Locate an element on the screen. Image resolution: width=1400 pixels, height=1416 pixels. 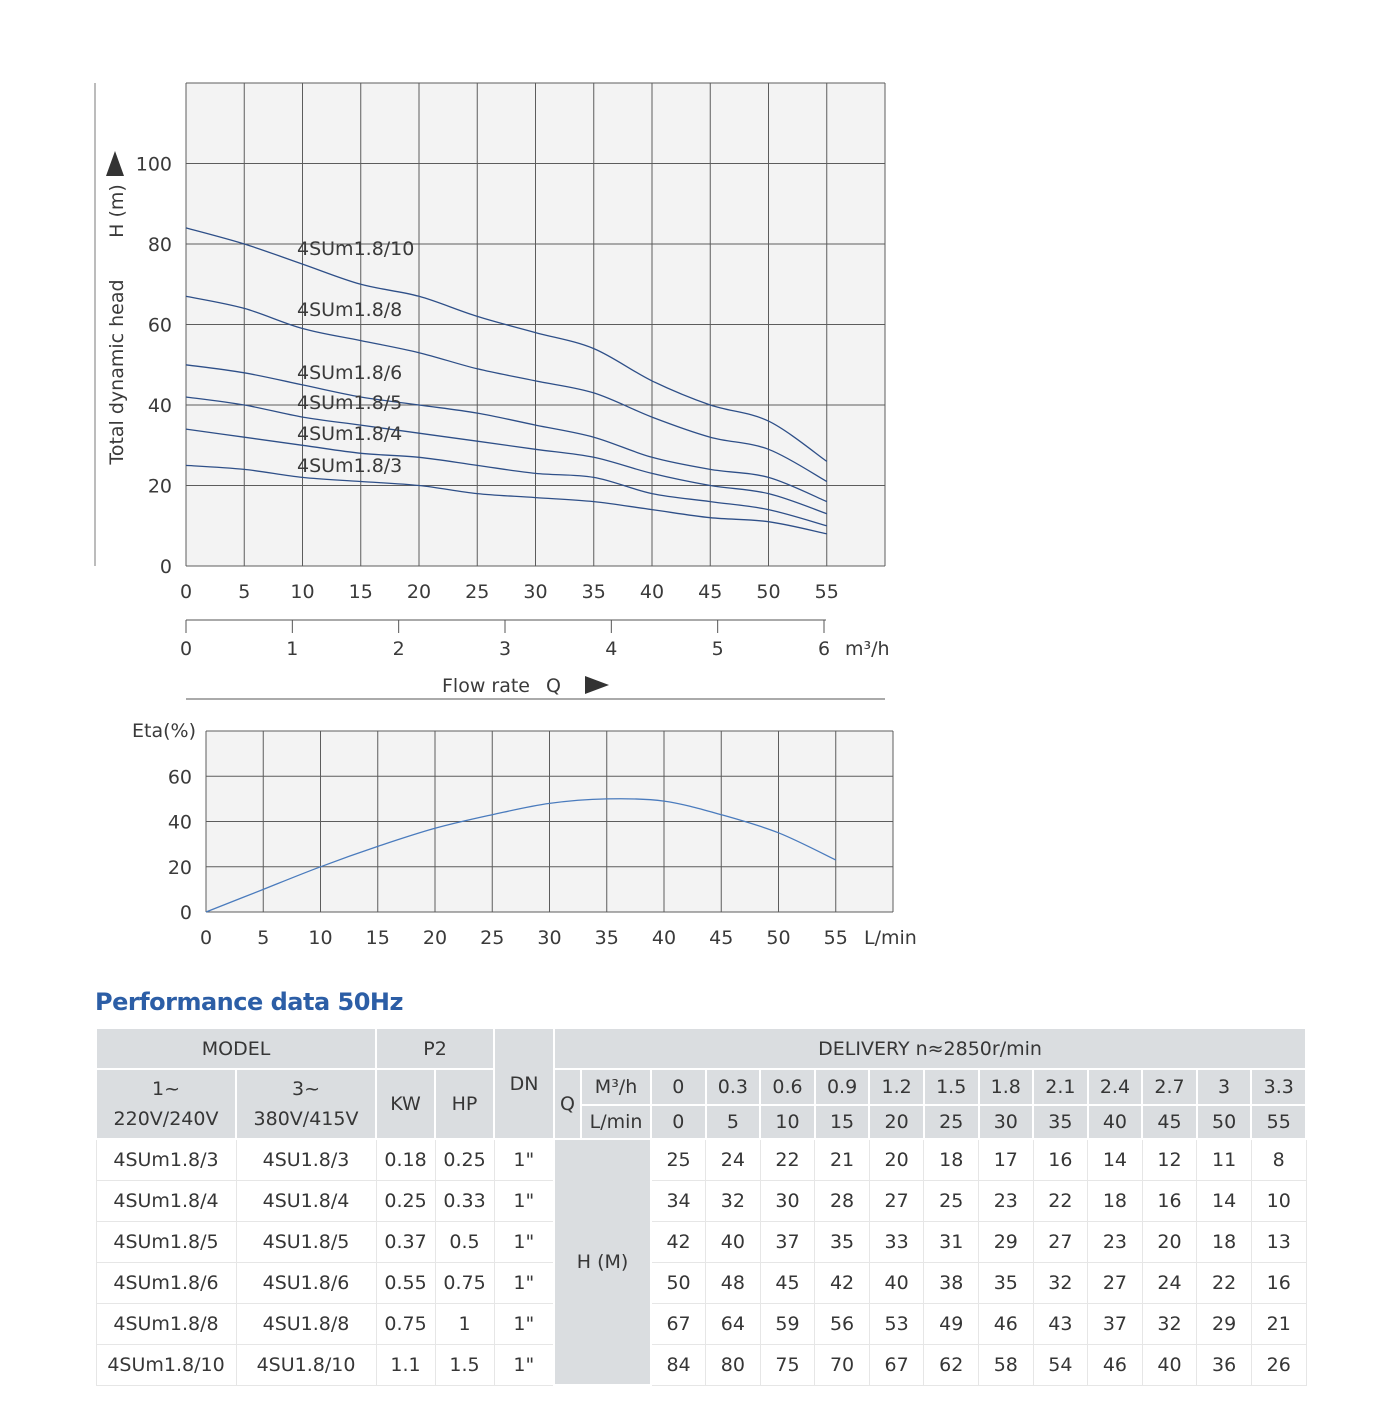
power-kw-cell: 1.1 is located at coordinates (405, 1364).